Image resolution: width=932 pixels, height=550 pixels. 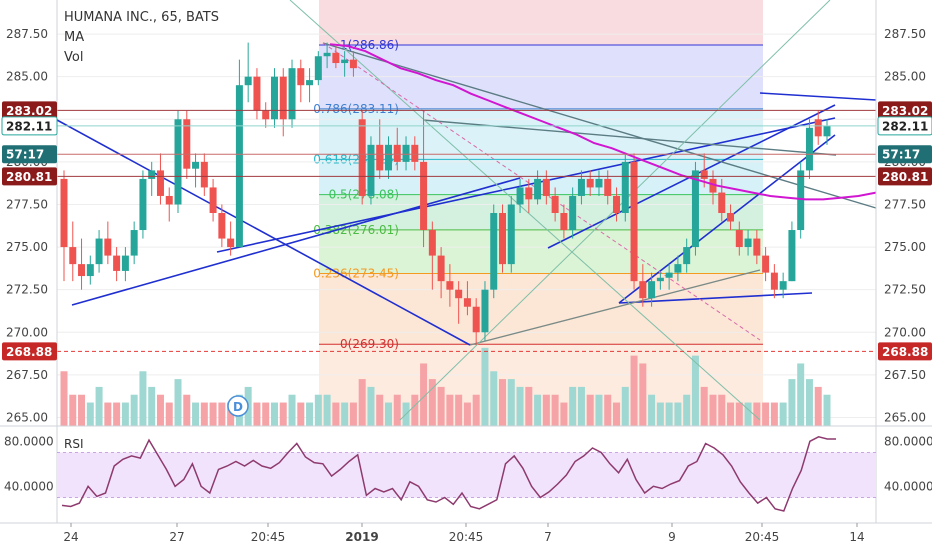 What do you see at coordinates (905, 290) in the screenshot?
I see `y-tick-label-right: 272.50` at bounding box center [905, 290].